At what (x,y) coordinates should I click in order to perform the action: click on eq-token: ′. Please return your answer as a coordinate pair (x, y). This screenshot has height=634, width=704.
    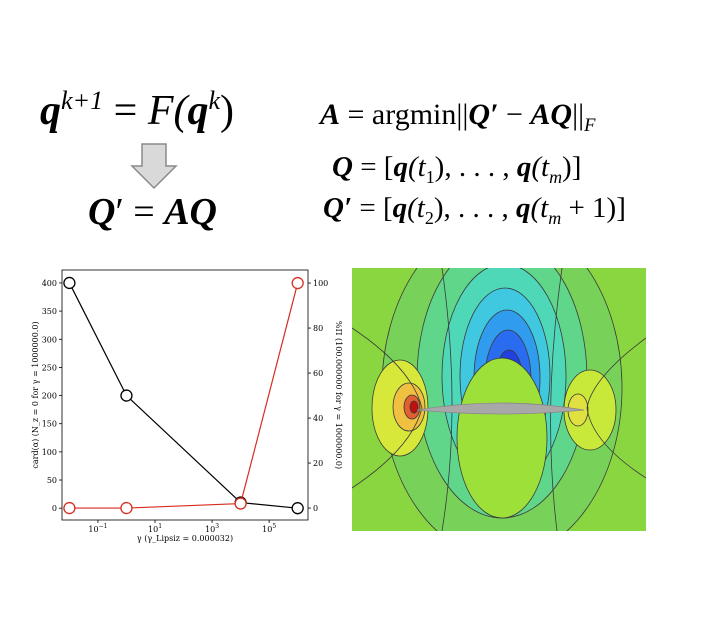
    Looking at the image, I should click on (119, 212).